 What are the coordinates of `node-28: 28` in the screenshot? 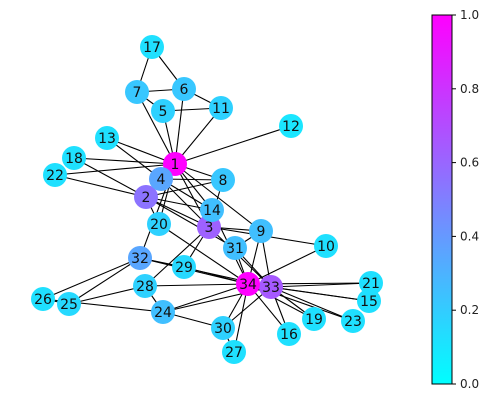 It's located at (145, 286).